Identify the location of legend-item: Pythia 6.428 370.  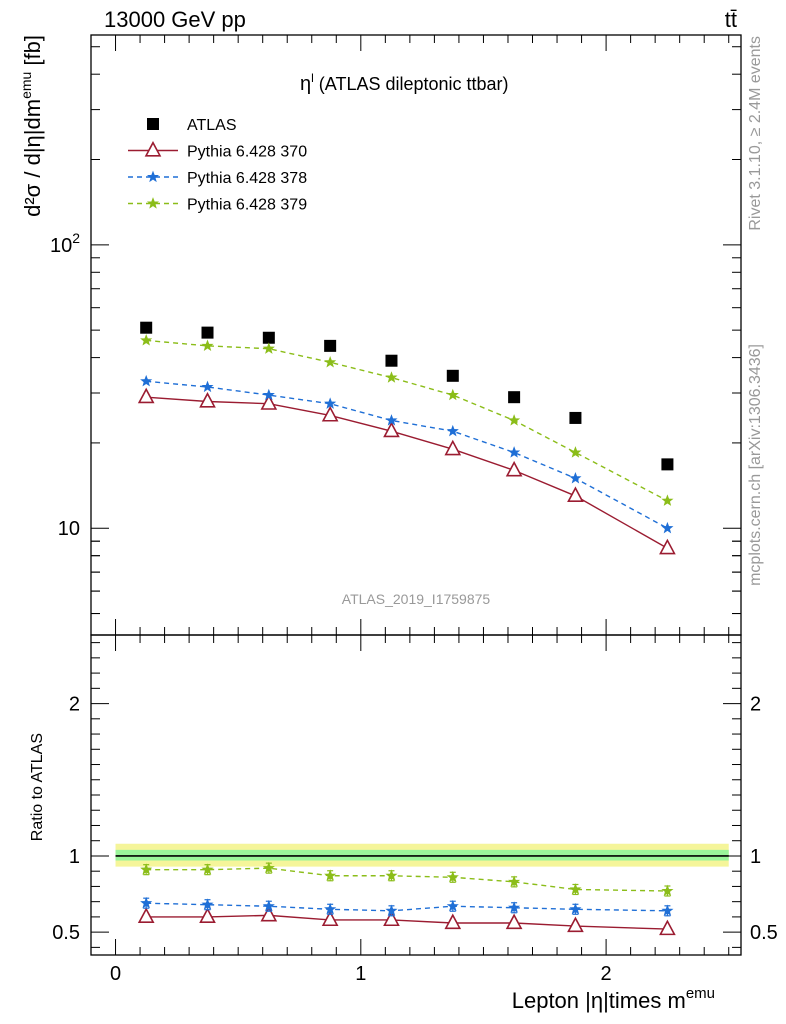
(217, 150).